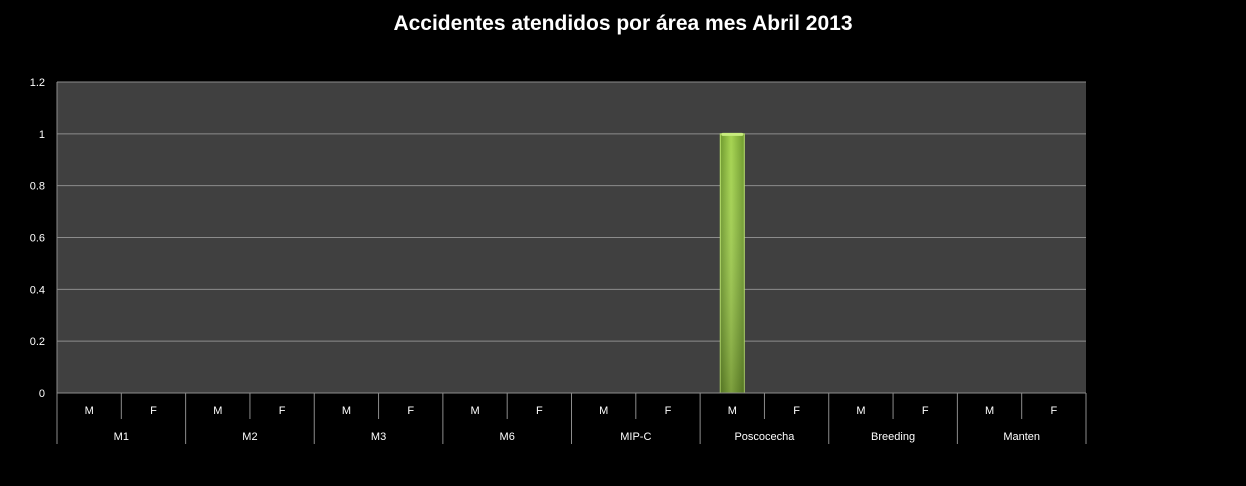 The width and height of the screenshot is (1246, 486). What do you see at coordinates (37, 342) in the screenshot?
I see `y-tick-label: 0.2` at bounding box center [37, 342].